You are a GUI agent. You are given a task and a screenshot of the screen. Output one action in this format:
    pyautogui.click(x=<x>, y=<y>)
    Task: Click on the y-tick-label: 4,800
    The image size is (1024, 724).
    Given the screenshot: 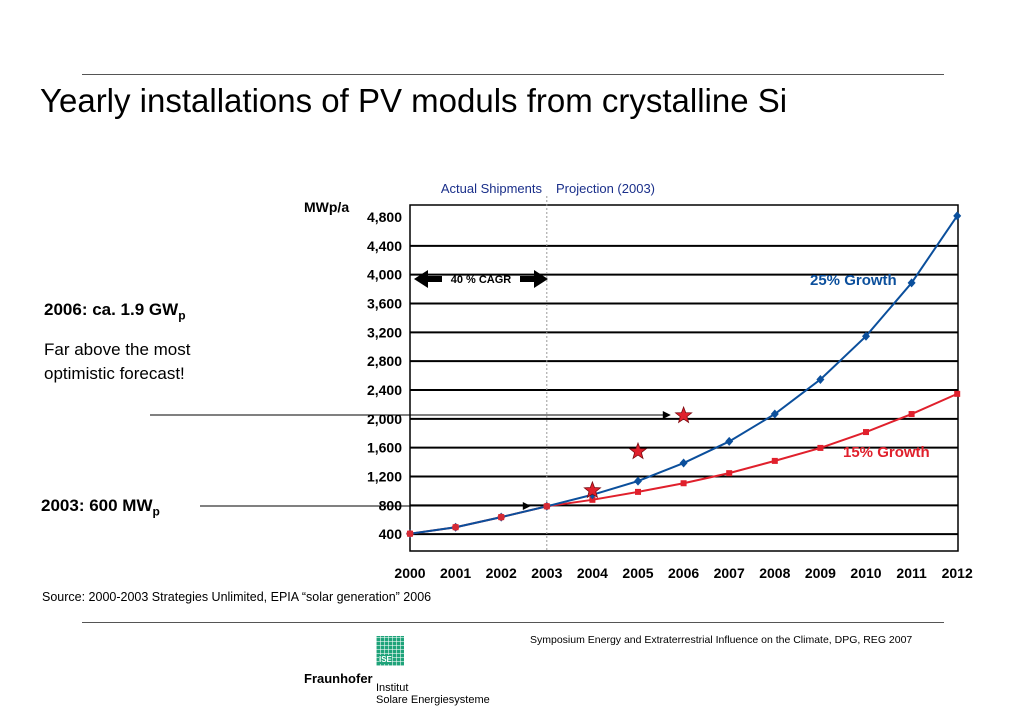 What is the action you would take?
    pyautogui.click(x=384, y=217)
    